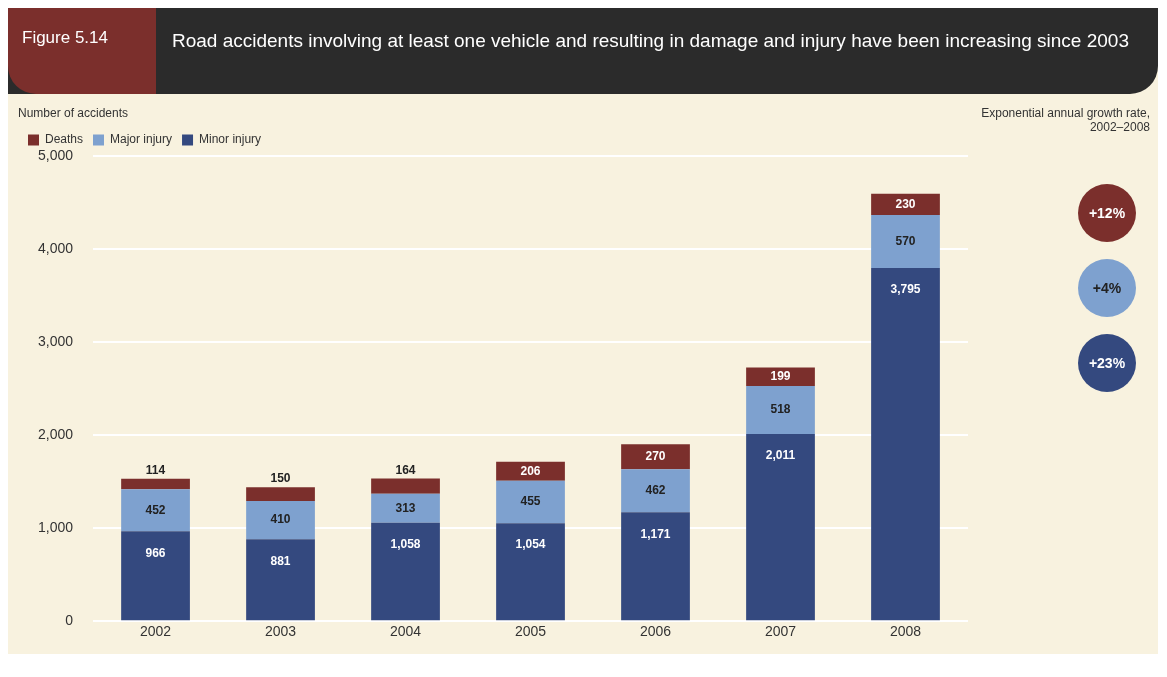 This screenshot has width=1167, height=677. What do you see at coordinates (73, 113) in the screenshot?
I see `y-axis-title: Number of accidents` at bounding box center [73, 113].